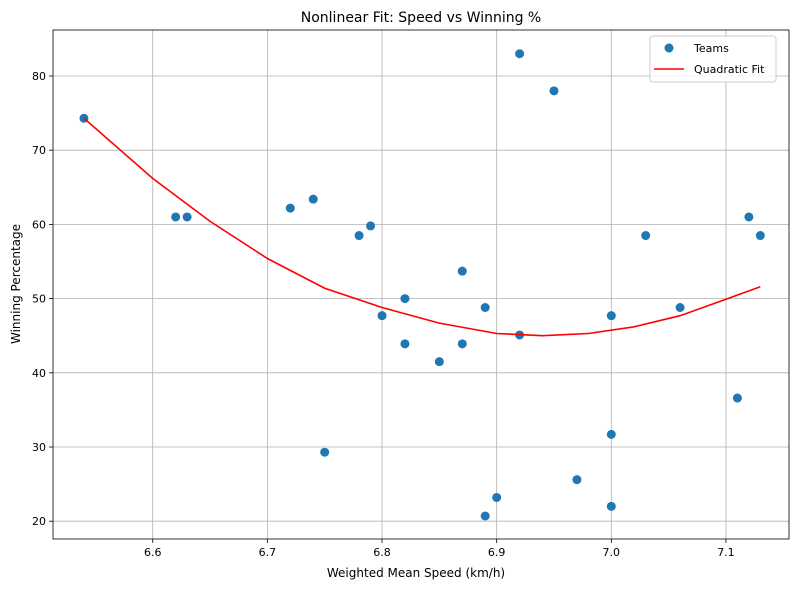  Describe the element at coordinates (669, 48) in the screenshot. I see `legend-marker-teams` at that location.